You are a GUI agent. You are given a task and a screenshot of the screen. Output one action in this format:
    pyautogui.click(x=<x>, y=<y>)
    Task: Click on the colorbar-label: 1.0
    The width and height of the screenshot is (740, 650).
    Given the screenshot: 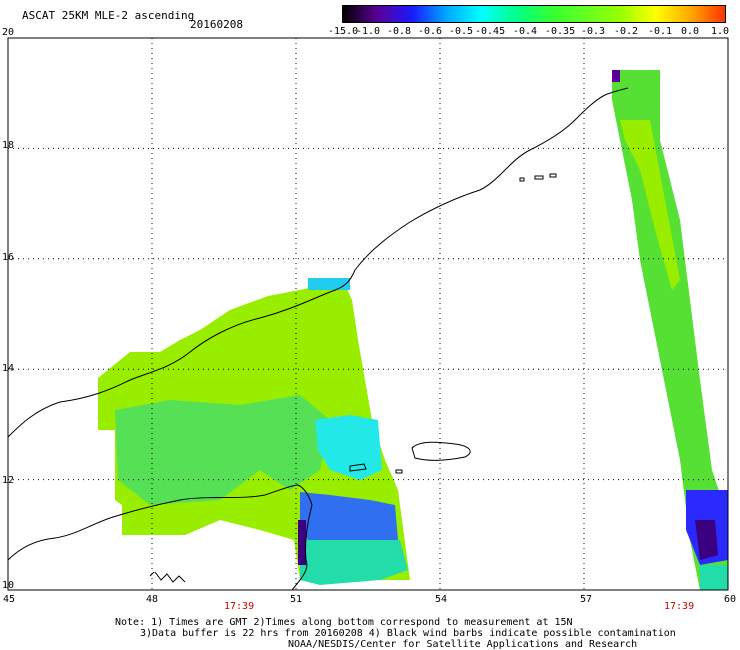 What is the action you would take?
    pyautogui.click(x=720, y=31)
    